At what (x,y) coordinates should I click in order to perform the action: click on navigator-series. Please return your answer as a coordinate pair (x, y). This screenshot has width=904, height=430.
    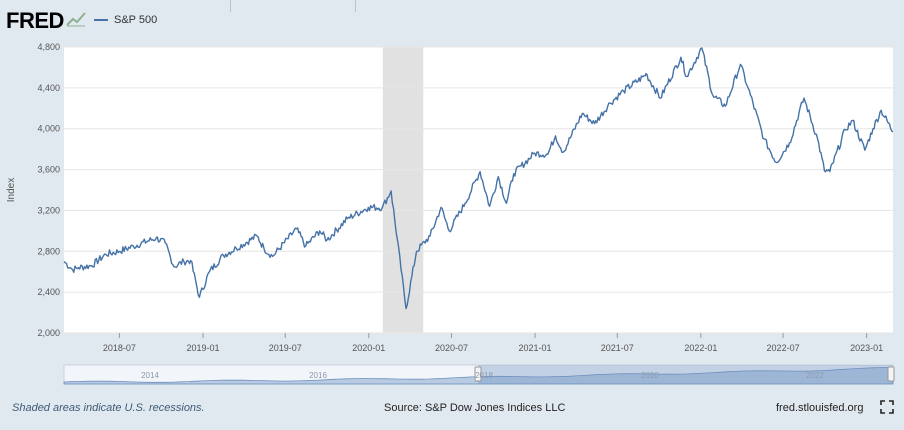
    Looking at the image, I should click on (478, 376).